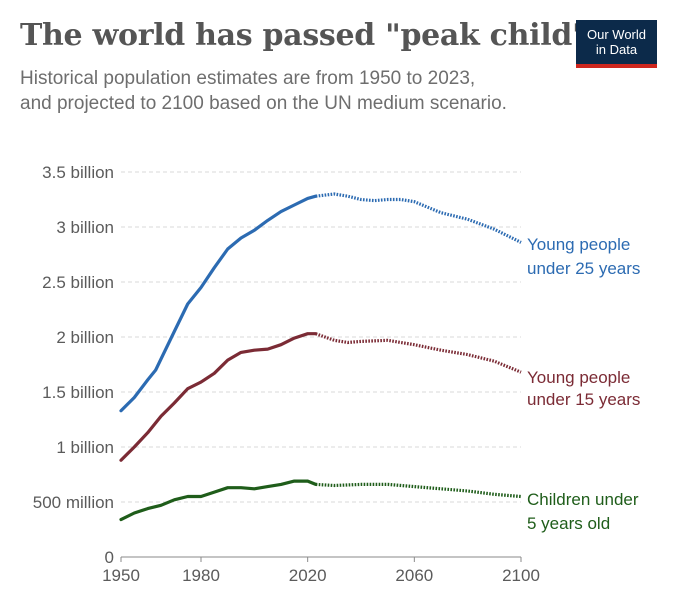 This screenshot has height=600, width=678. I want to click on series-line-under5-projection, so click(418, 490).